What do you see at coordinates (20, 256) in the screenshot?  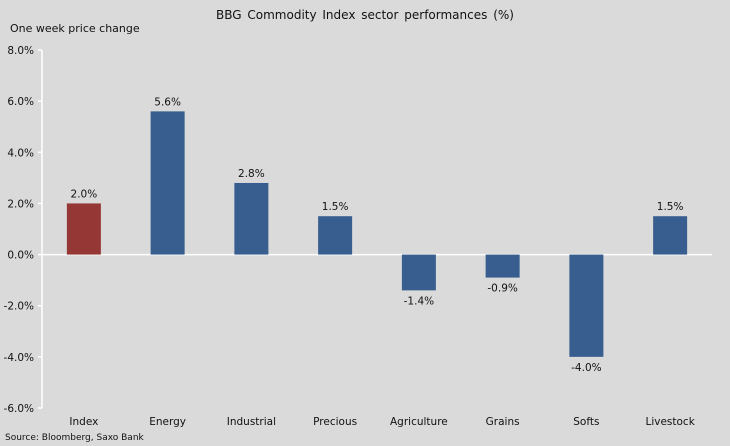 I see `y-tick-label: 0.0%` at bounding box center [20, 256].